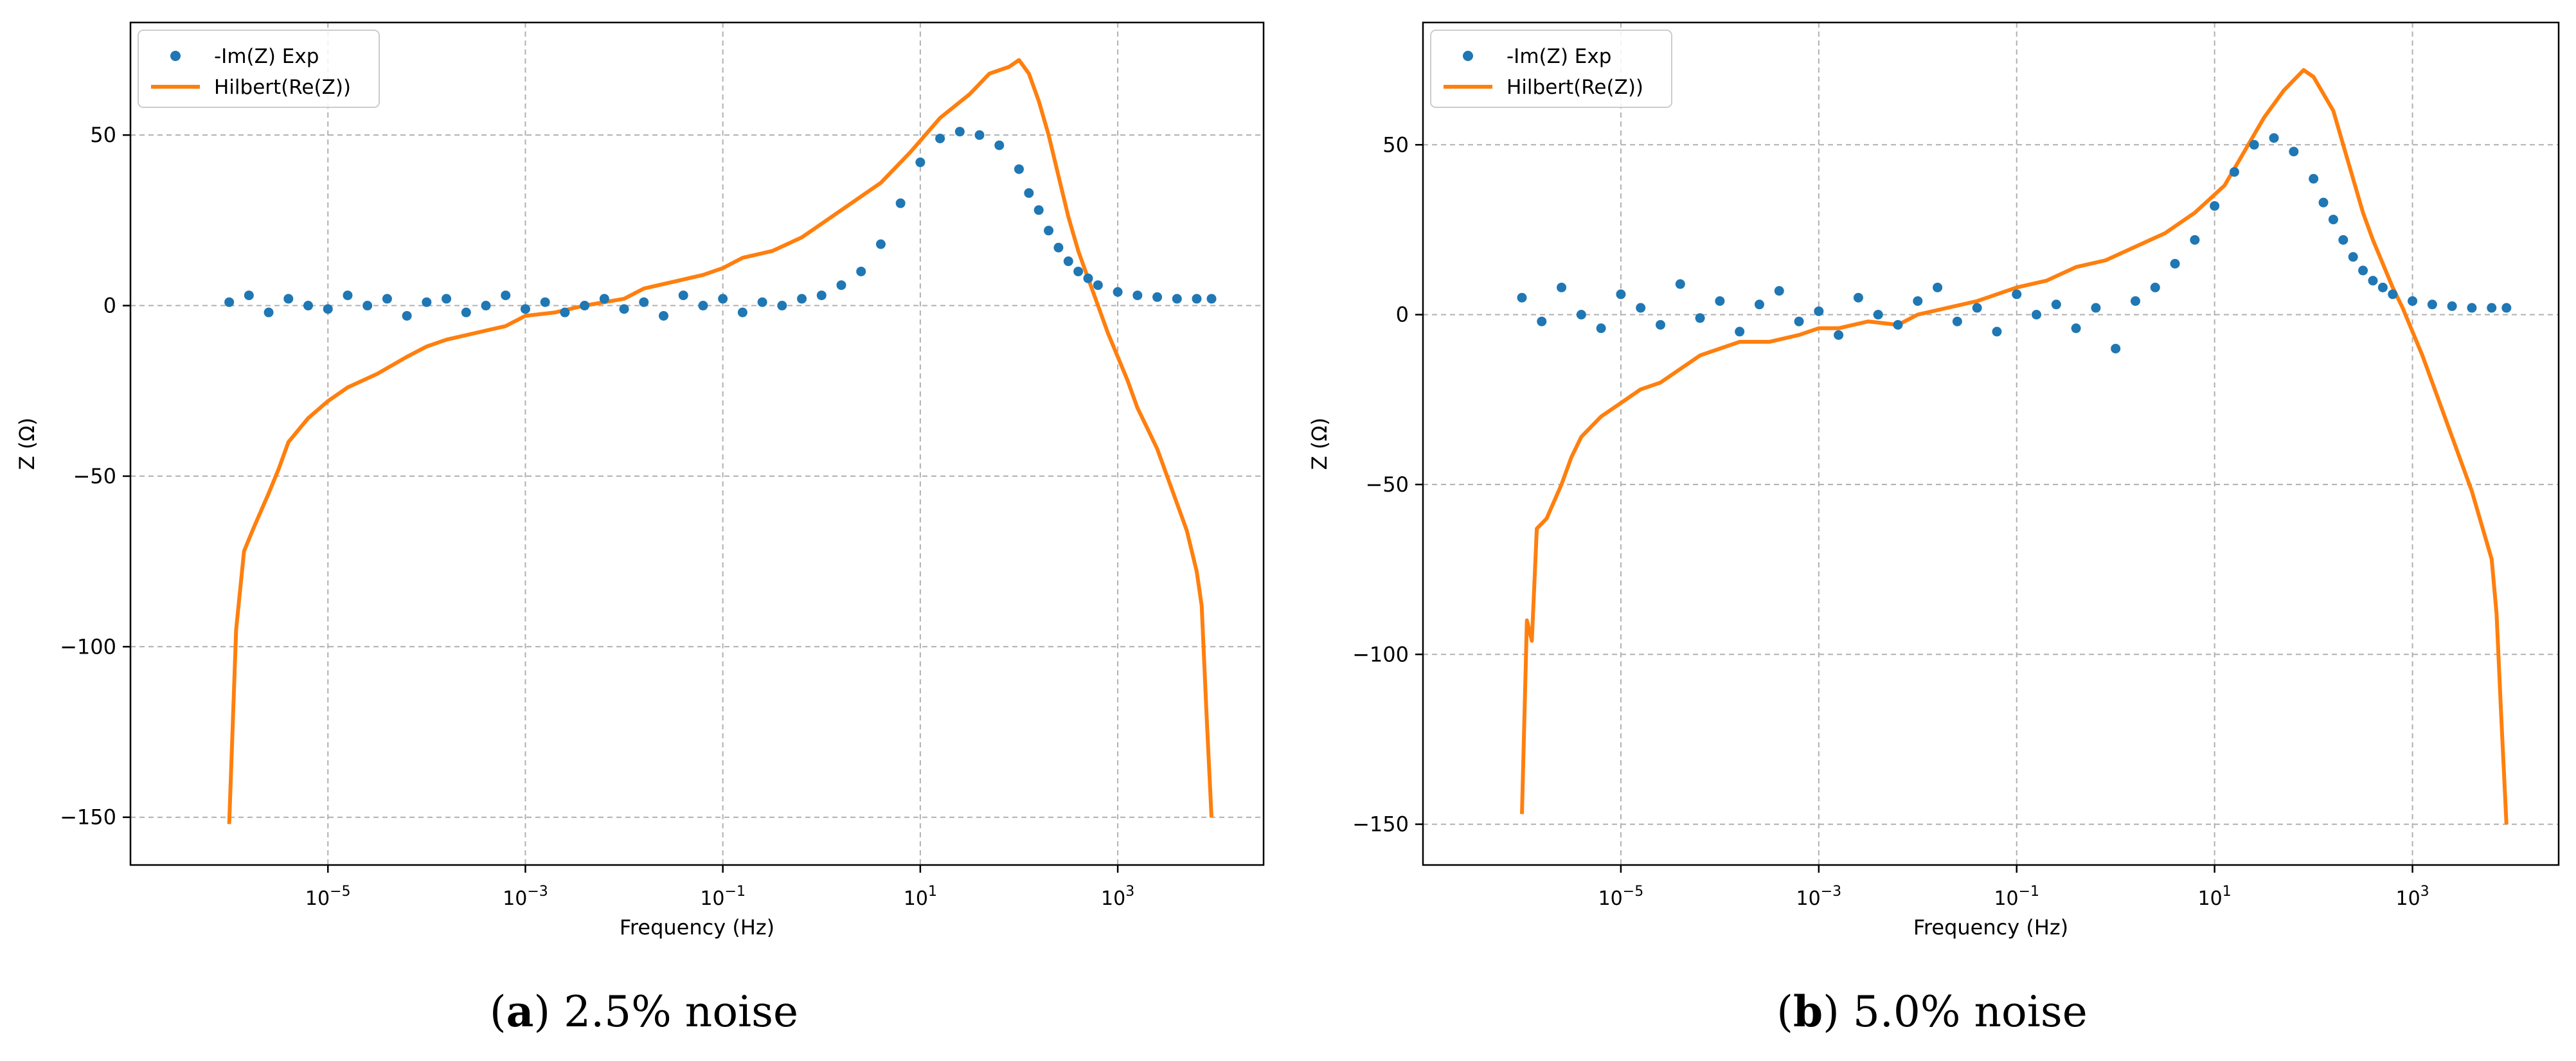  I want to click on caption-a-text: 2.5% noise, so click(681, 1012).